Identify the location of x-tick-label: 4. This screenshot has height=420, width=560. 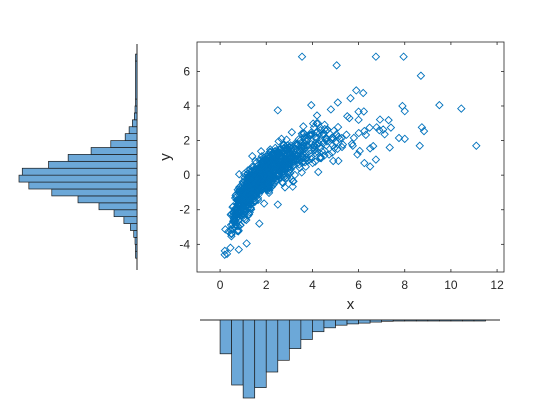
(312, 285).